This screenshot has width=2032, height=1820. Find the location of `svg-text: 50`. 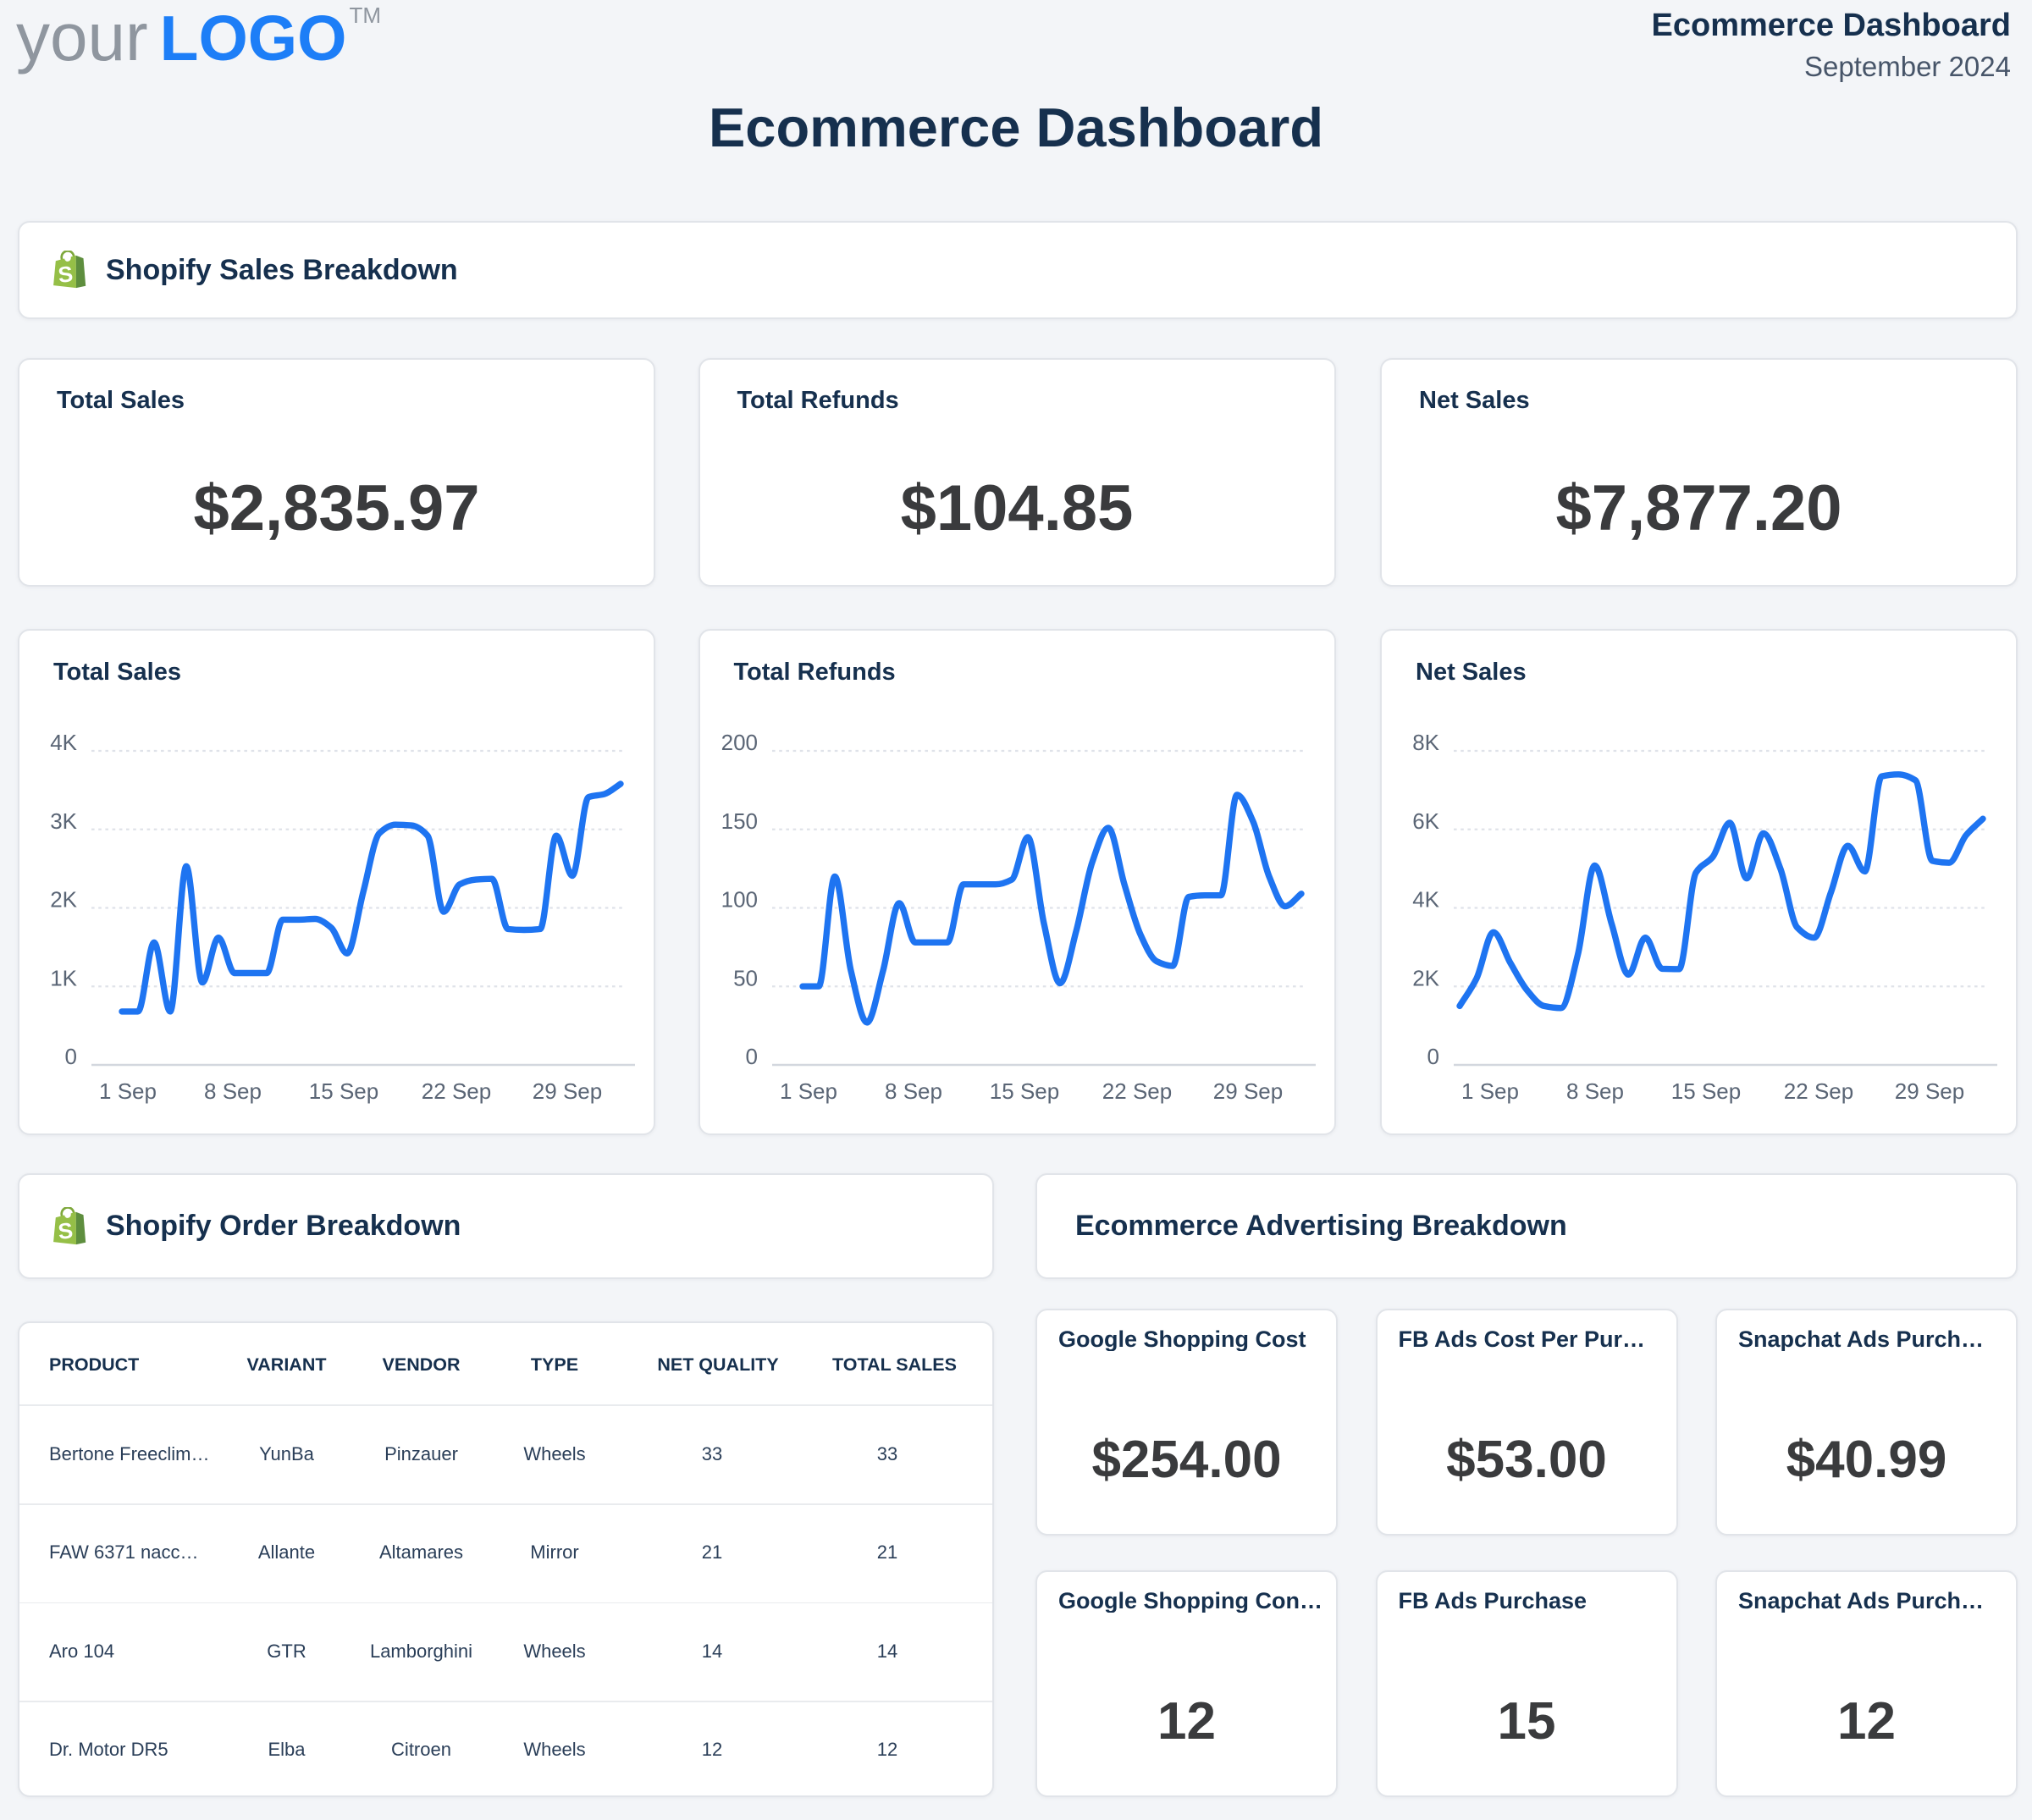

svg-text: 50 is located at coordinates (745, 977).